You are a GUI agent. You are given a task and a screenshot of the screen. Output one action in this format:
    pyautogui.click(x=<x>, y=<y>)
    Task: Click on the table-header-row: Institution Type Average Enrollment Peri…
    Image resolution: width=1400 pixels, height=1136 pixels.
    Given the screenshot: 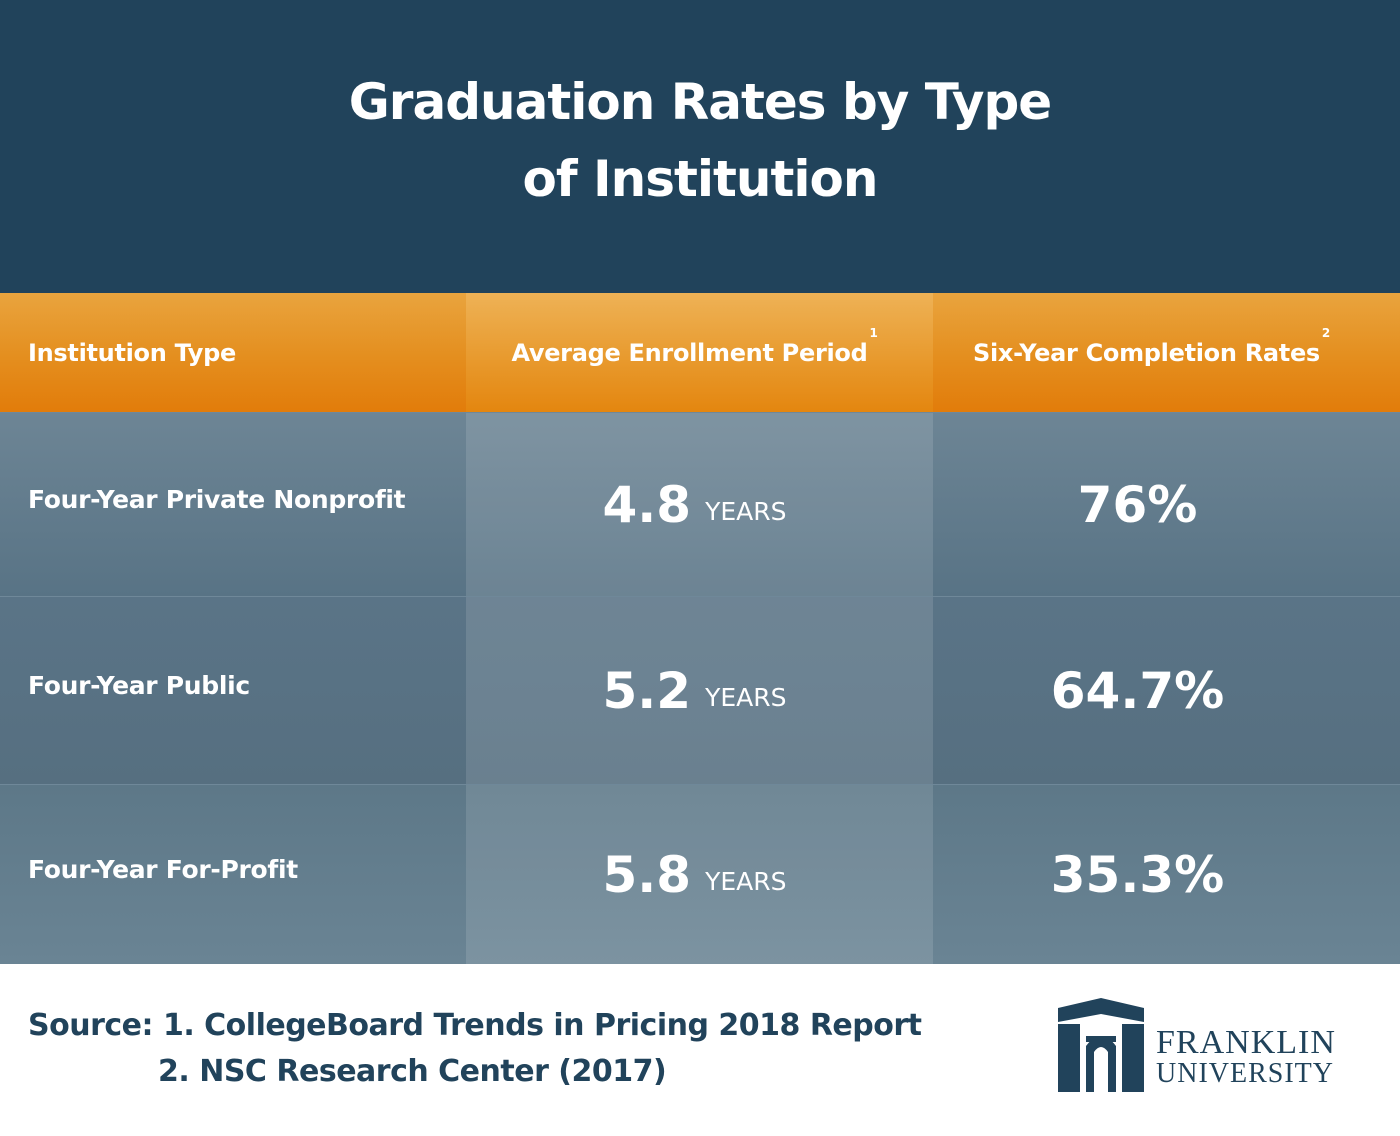 What is the action you would take?
    pyautogui.click(x=700, y=352)
    